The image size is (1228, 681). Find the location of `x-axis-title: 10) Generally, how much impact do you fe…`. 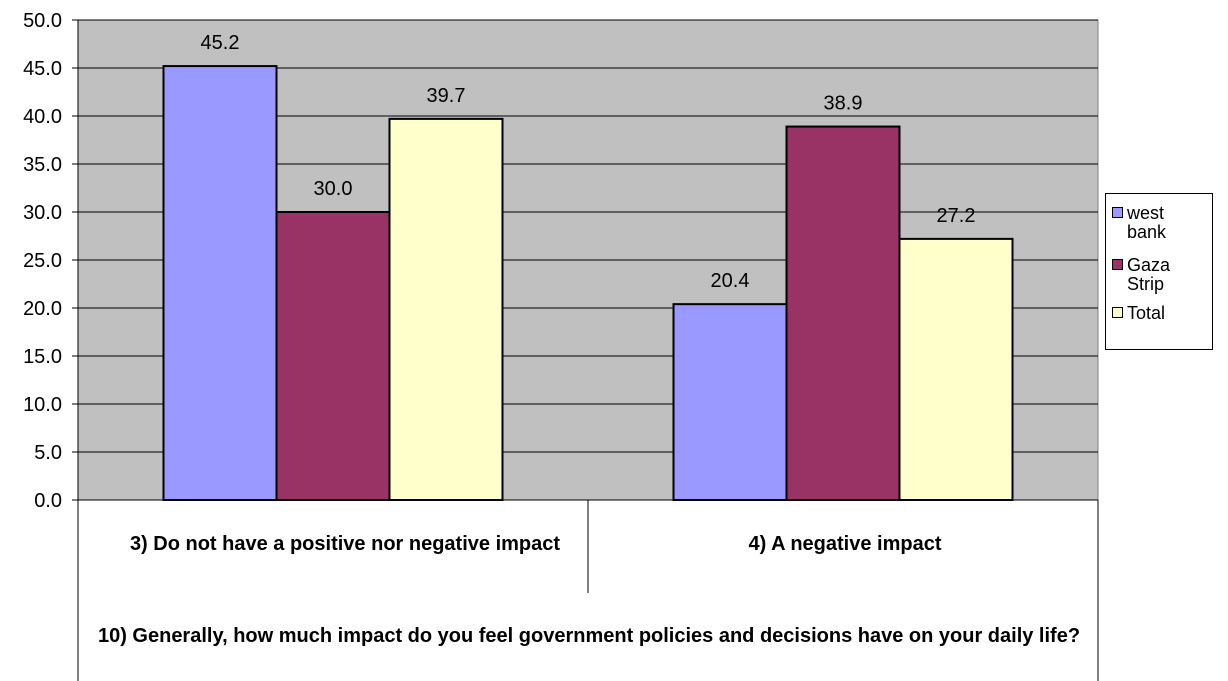

x-axis-title: 10) Generally, how much impact do you fe… is located at coordinates (589, 636).